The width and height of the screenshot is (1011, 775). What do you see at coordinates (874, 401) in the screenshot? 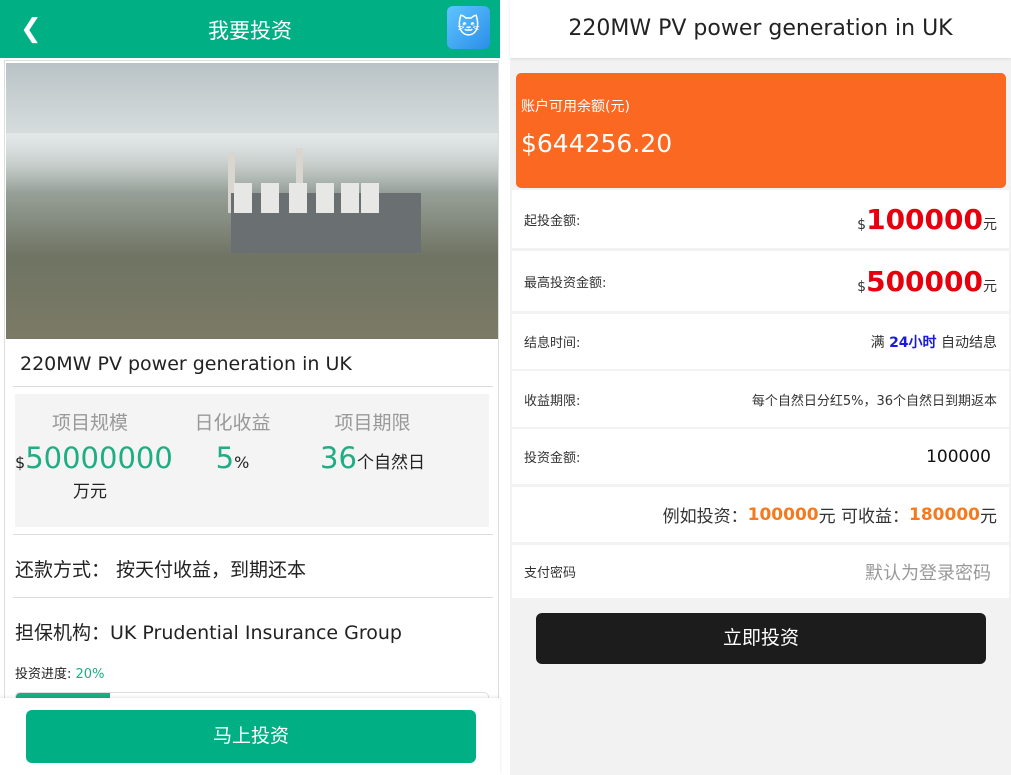
I see `term-value: 每个自然日分红5%，36个自然日到期返本` at bounding box center [874, 401].